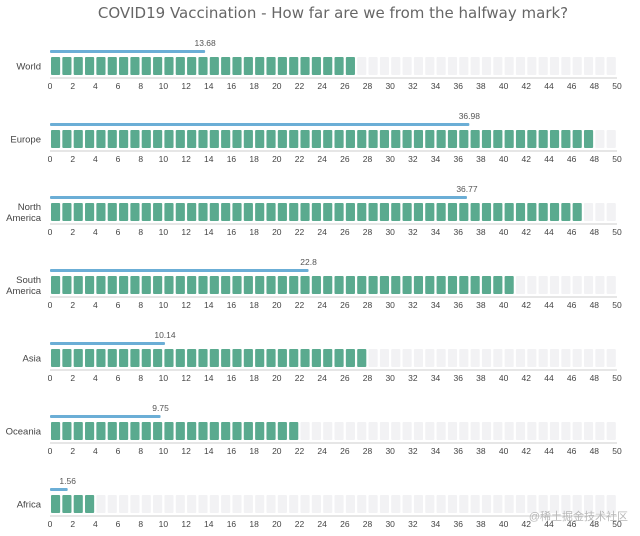 This screenshot has height=536, width=640. What do you see at coordinates (527, 232) in the screenshot?
I see `x-tick-label: 42` at bounding box center [527, 232].